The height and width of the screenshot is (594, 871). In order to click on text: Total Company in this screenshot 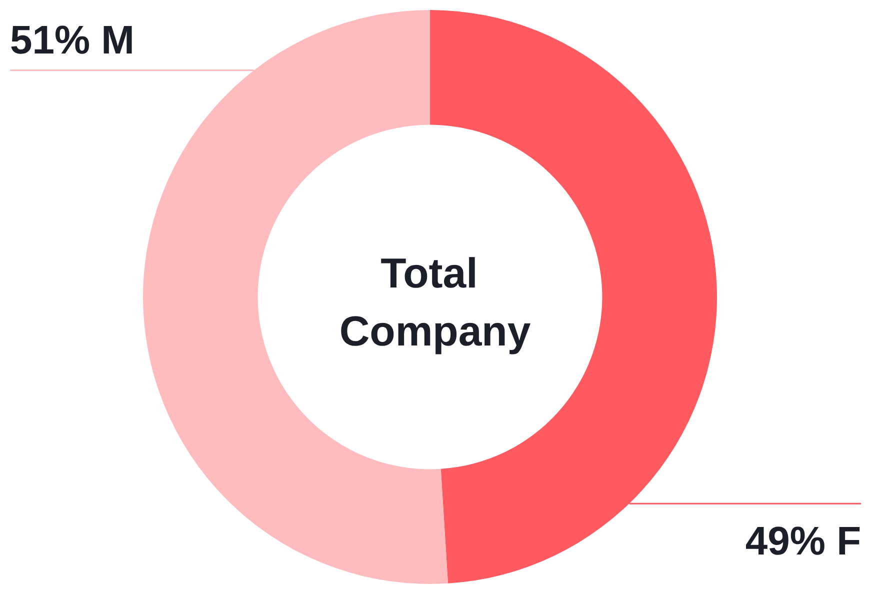, I will do `click(435, 302)`.